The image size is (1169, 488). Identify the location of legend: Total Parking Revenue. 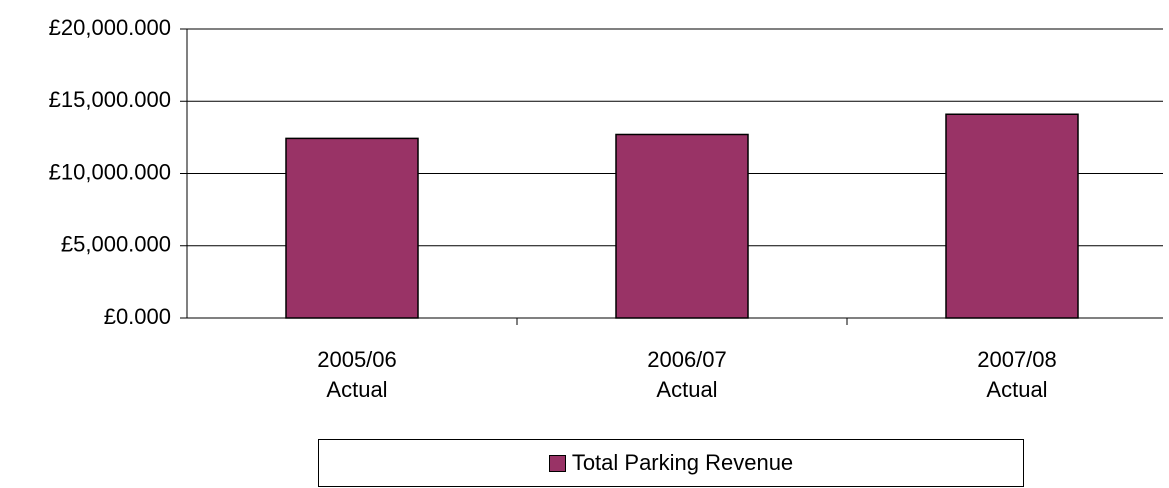
(671, 463).